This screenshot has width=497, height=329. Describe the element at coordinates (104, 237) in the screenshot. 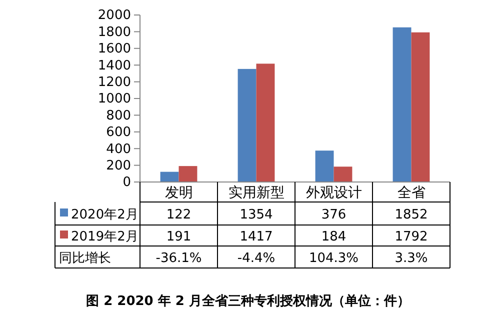

I see `legend-label: 2019年2月` at that location.